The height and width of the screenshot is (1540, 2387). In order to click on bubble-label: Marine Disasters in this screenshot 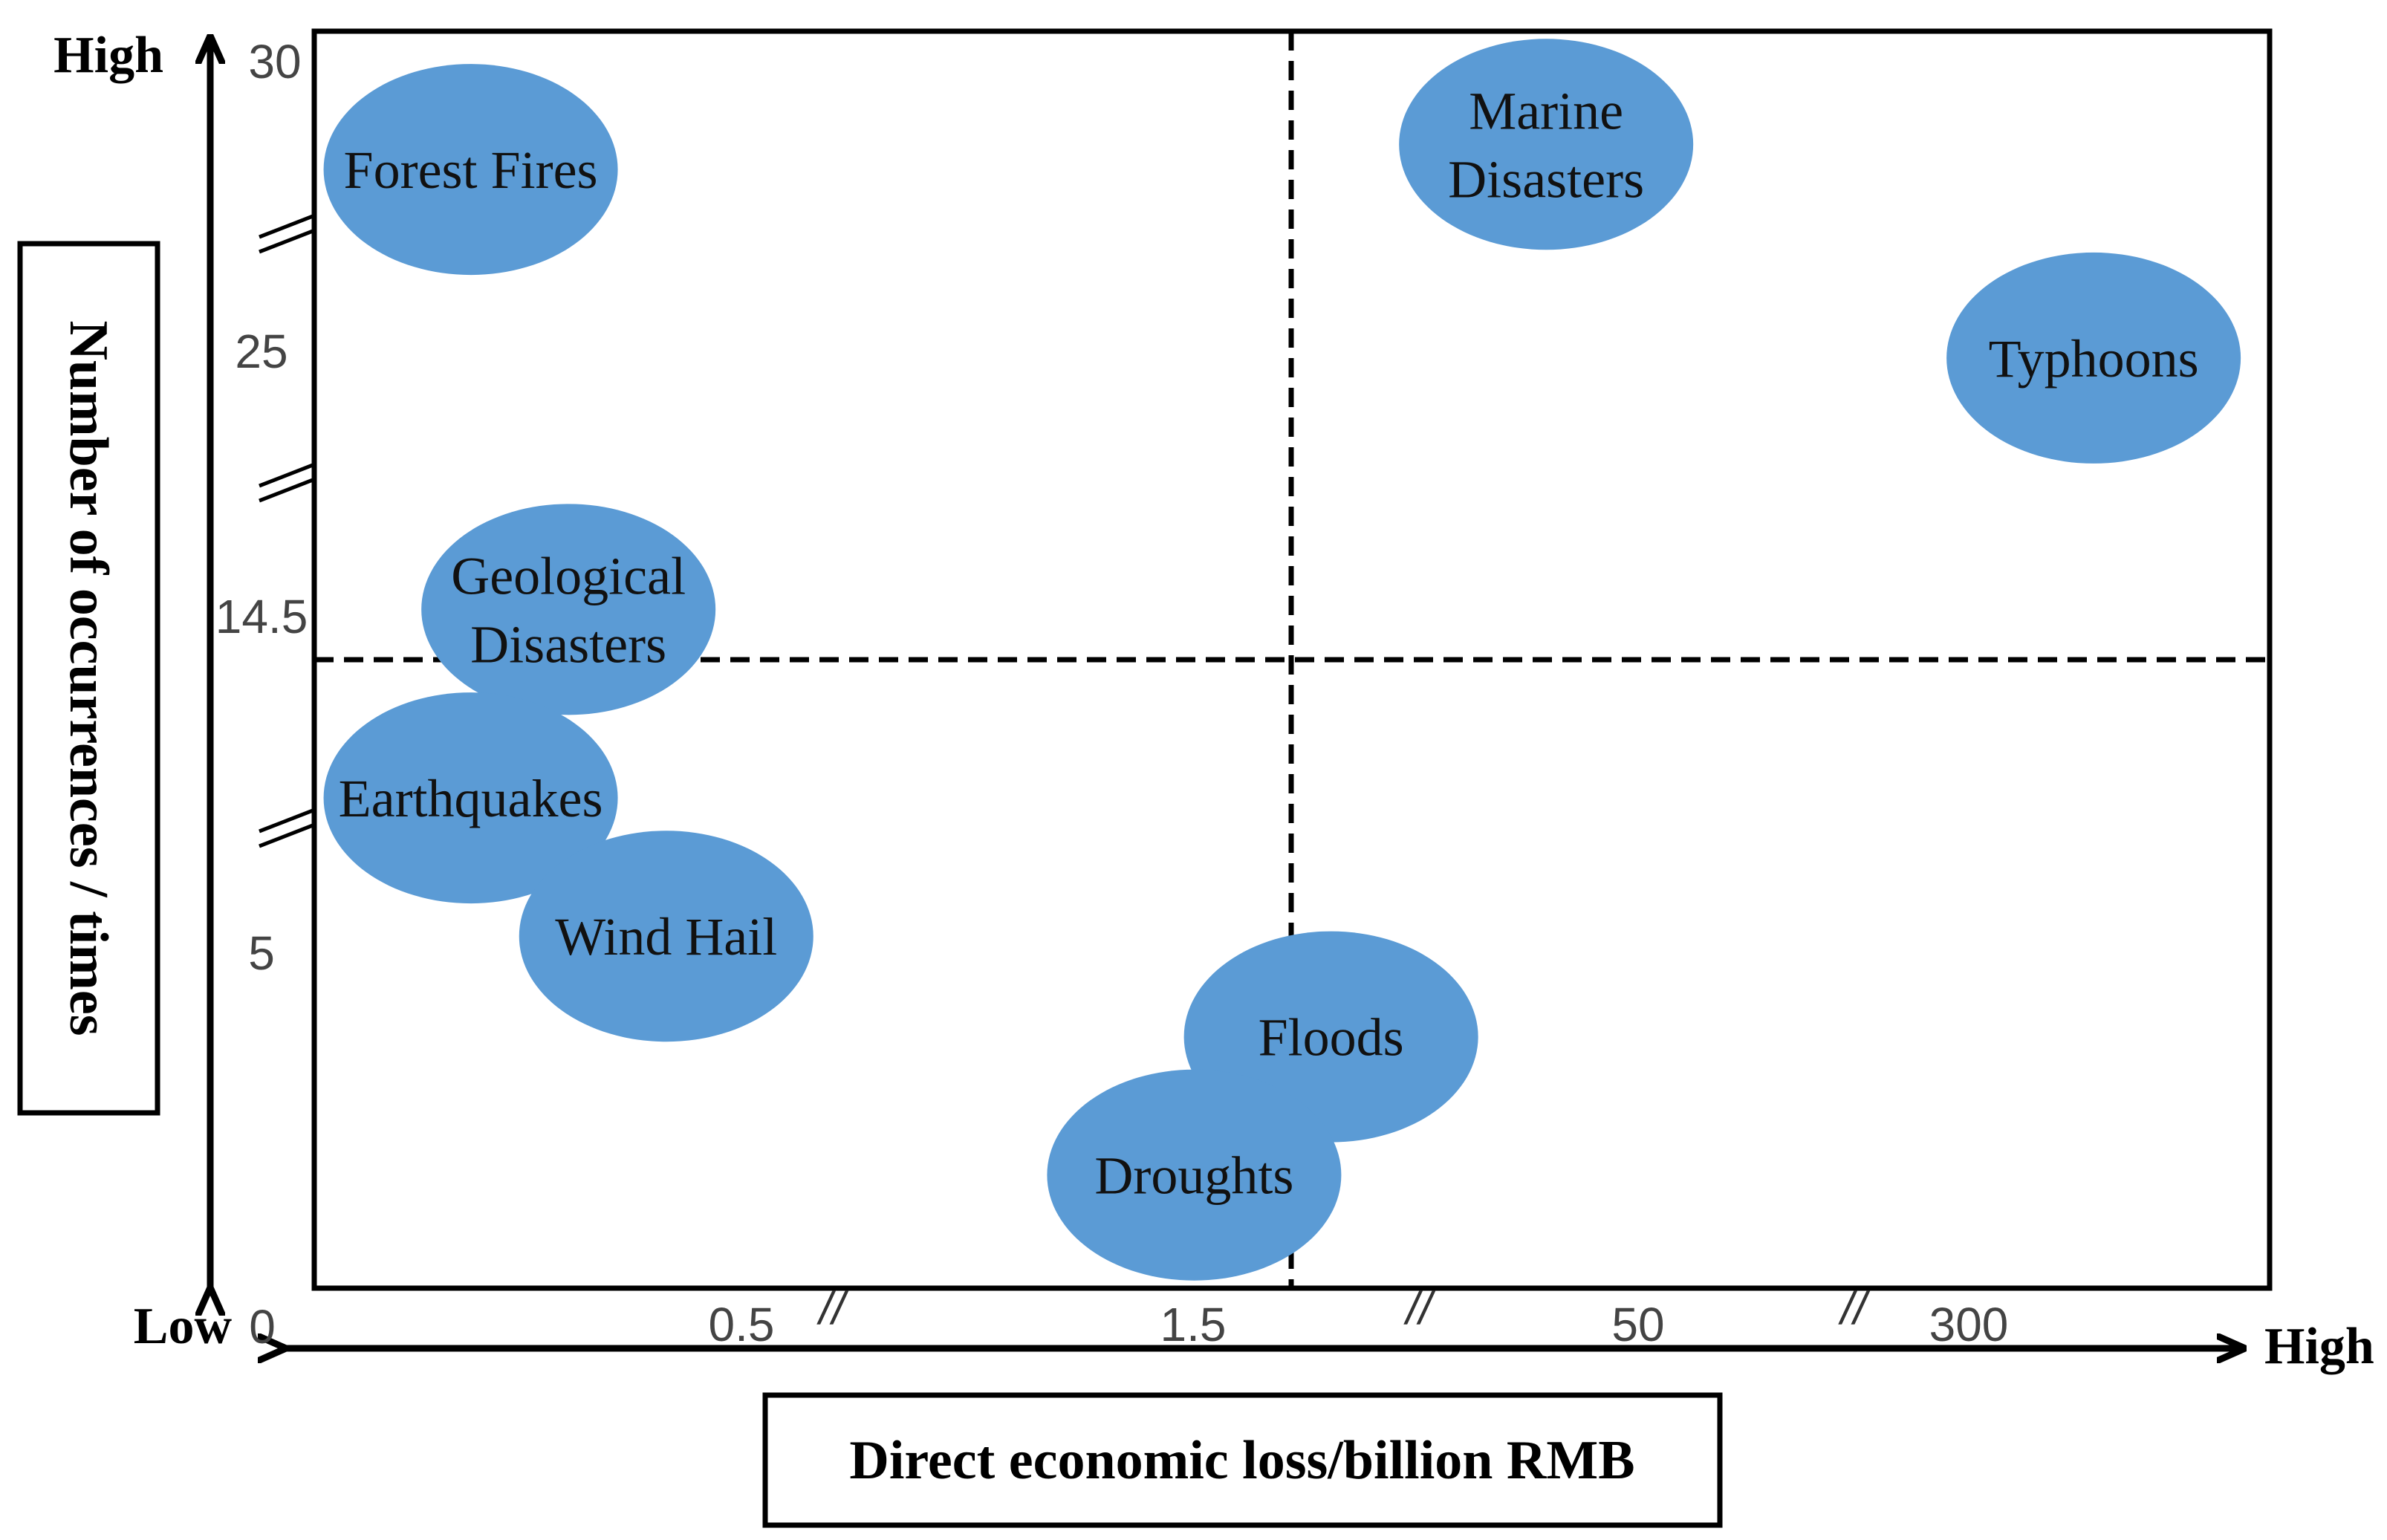, I will do `click(1546, 145)`.